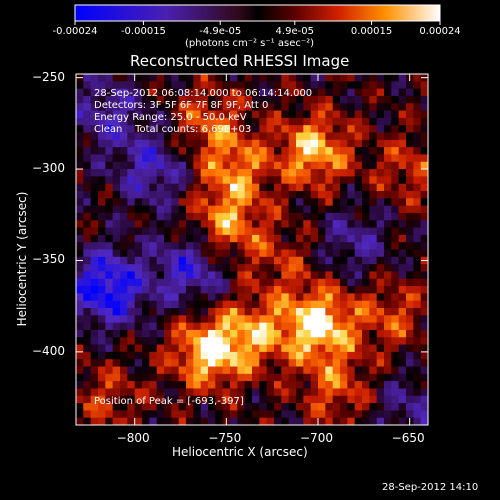 This screenshot has height=500, width=500. I want to click on colorbar-tick-label: -0.00015, so click(143, 31).